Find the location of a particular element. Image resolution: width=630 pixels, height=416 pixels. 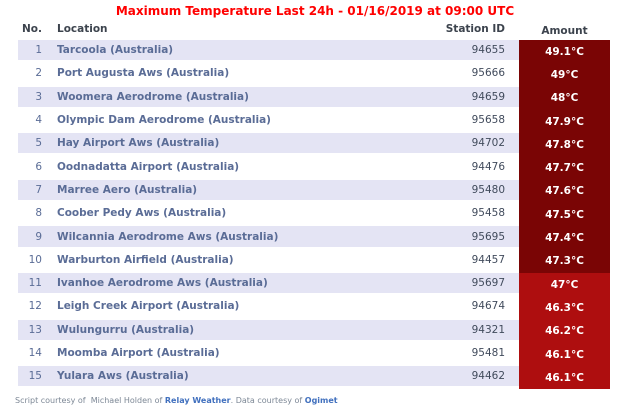

row-left-section: 5 Hay Airport Aws (Australia) 94702 is located at coordinates (268, 145).